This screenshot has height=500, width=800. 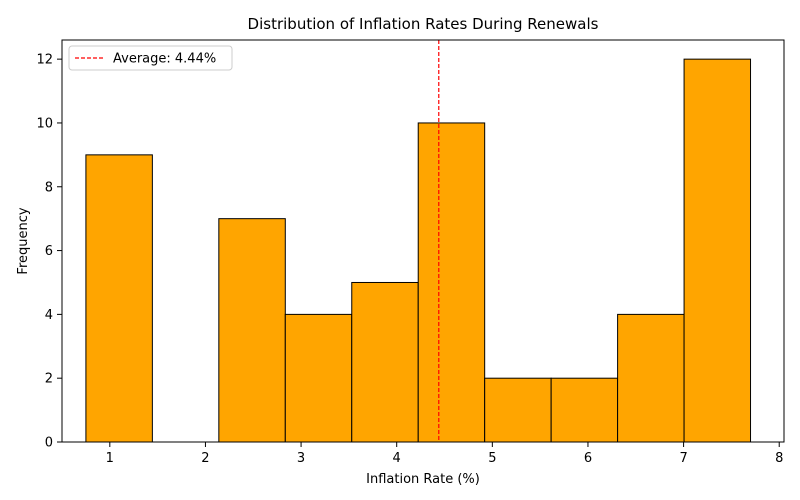 What do you see at coordinates (588, 458) in the screenshot?
I see `x-tick-label: 6` at bounding box center [588, 458].